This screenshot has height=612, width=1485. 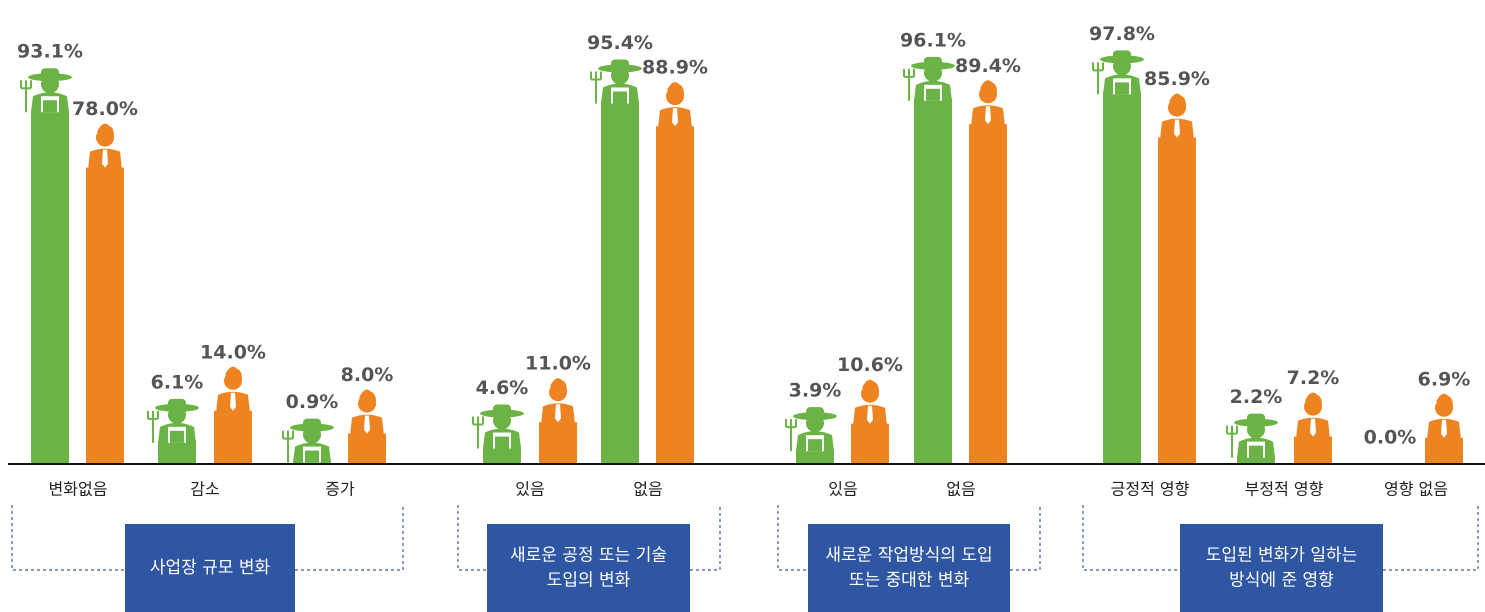 I want to click on x-tick-label: 감소, so click(x=204, y=489).